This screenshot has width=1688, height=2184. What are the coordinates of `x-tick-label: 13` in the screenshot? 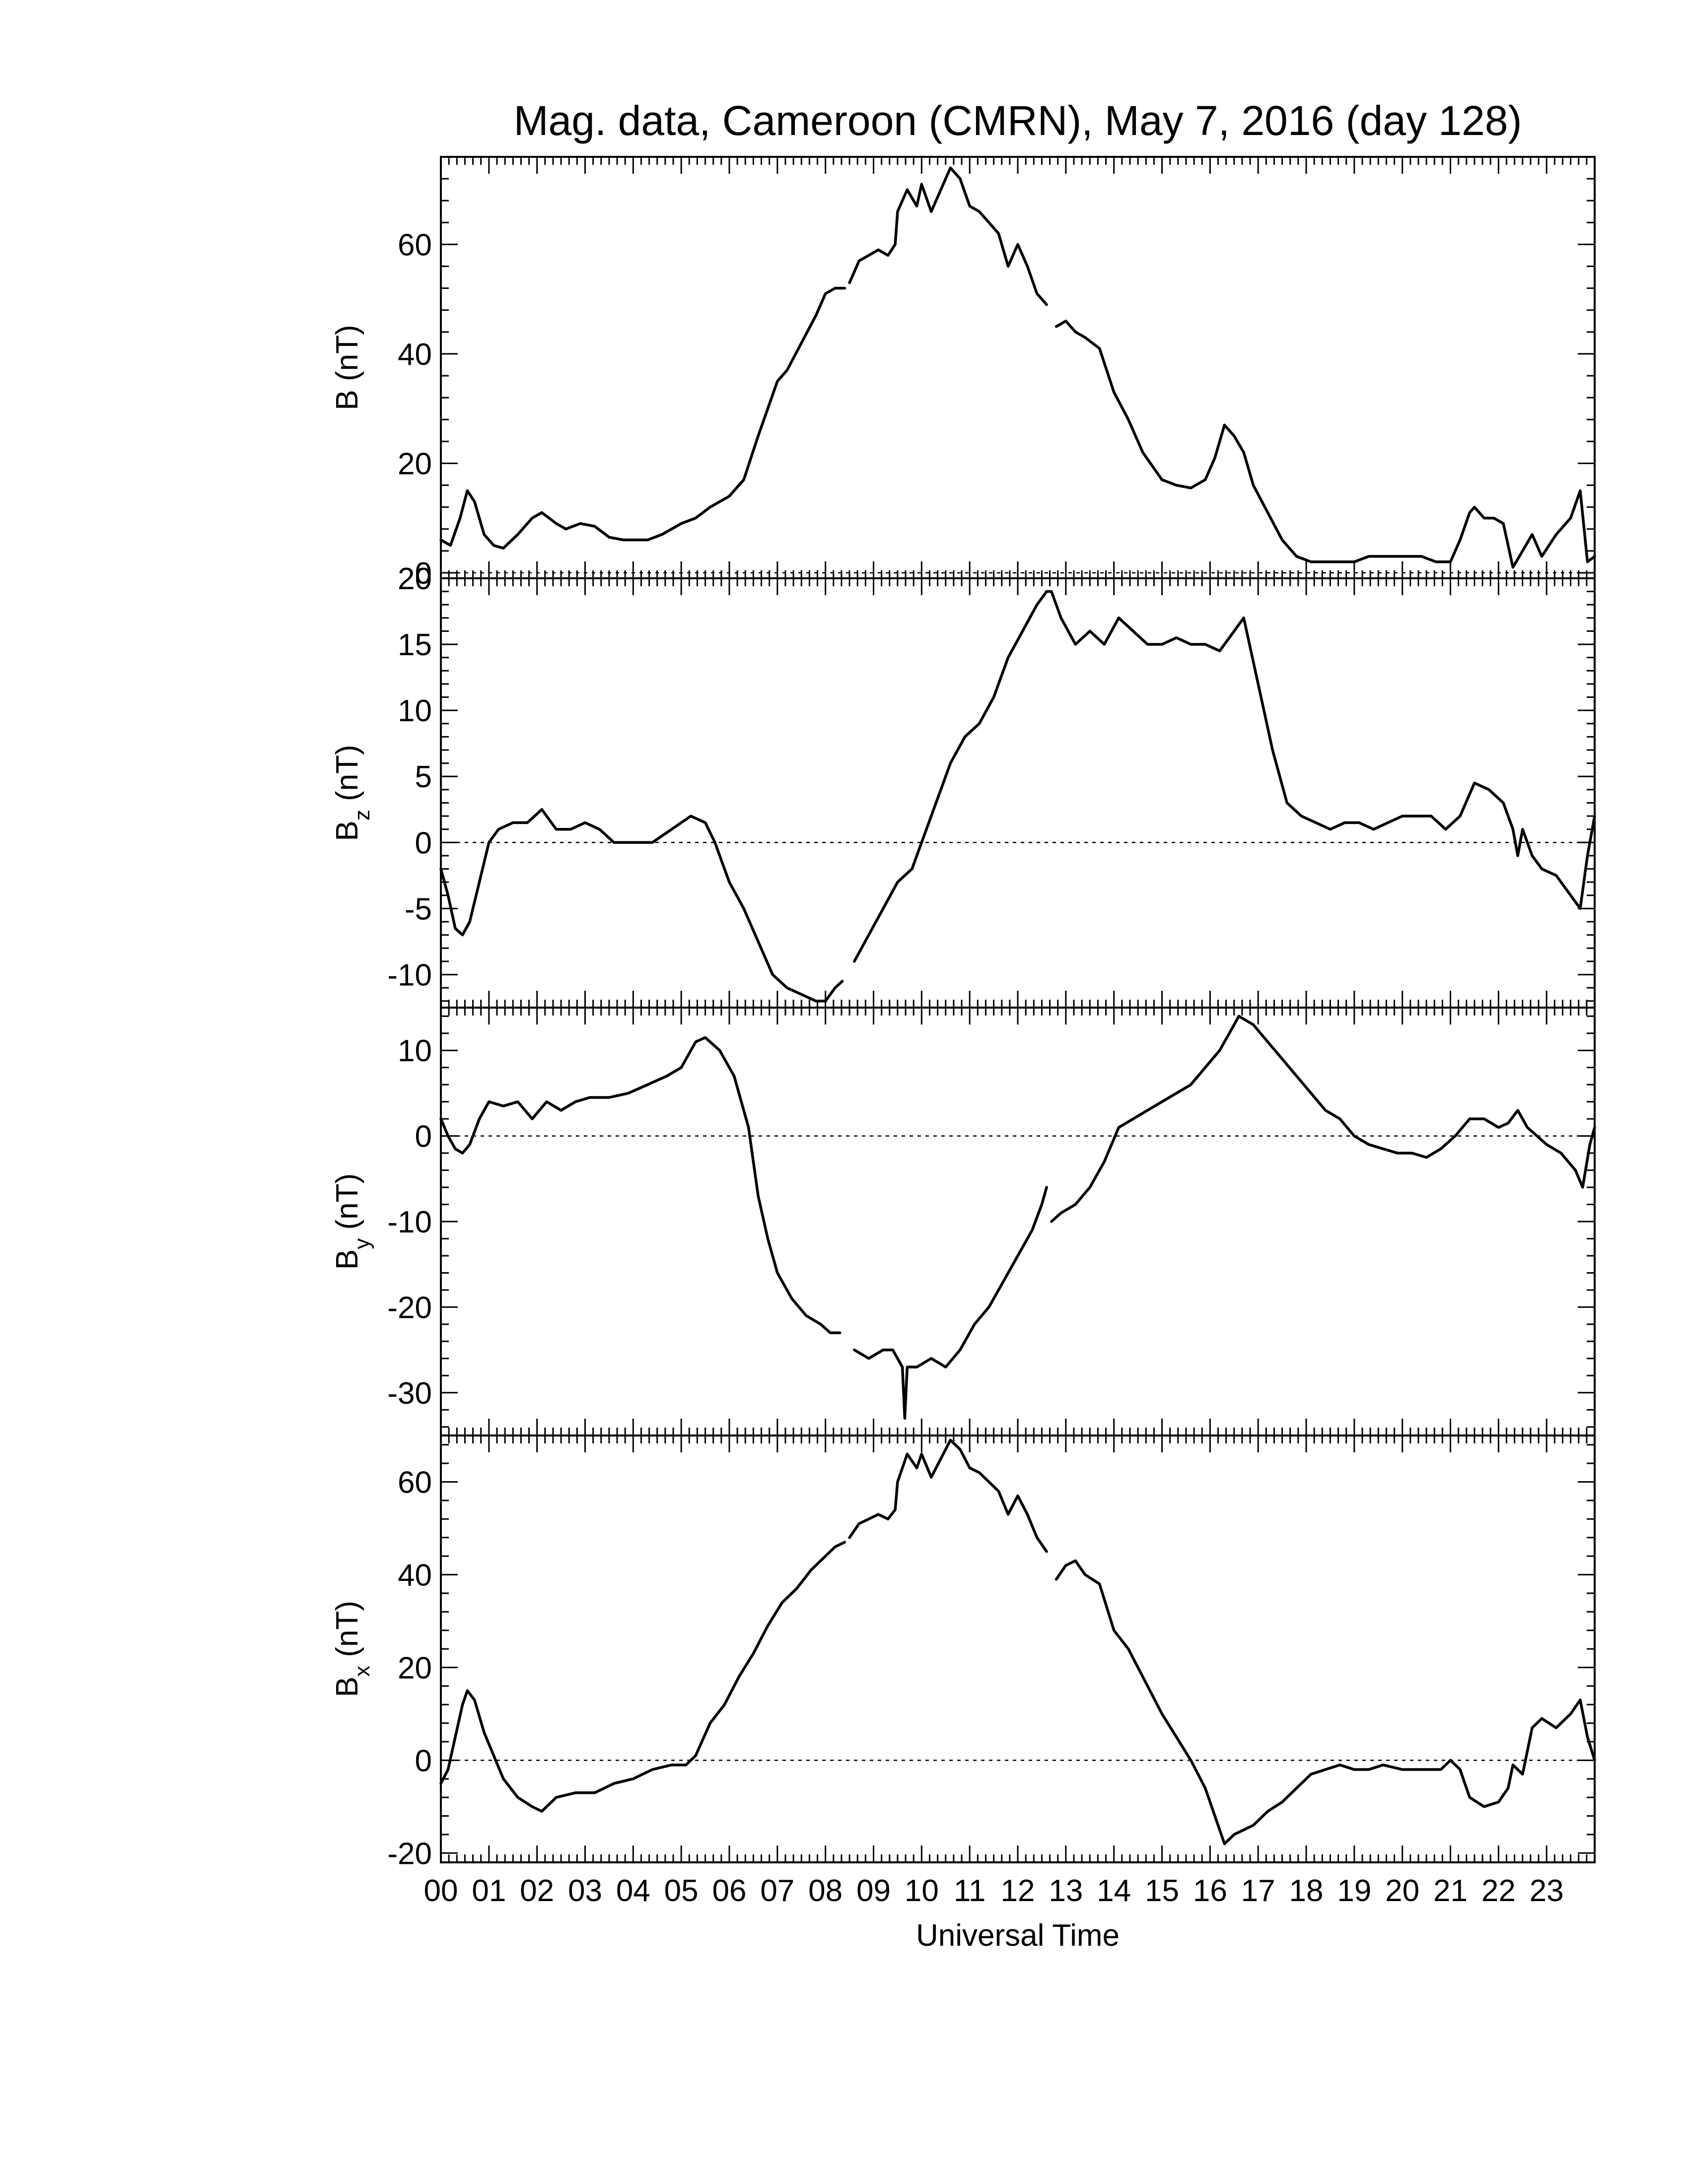 It's located at (1066, 1891).